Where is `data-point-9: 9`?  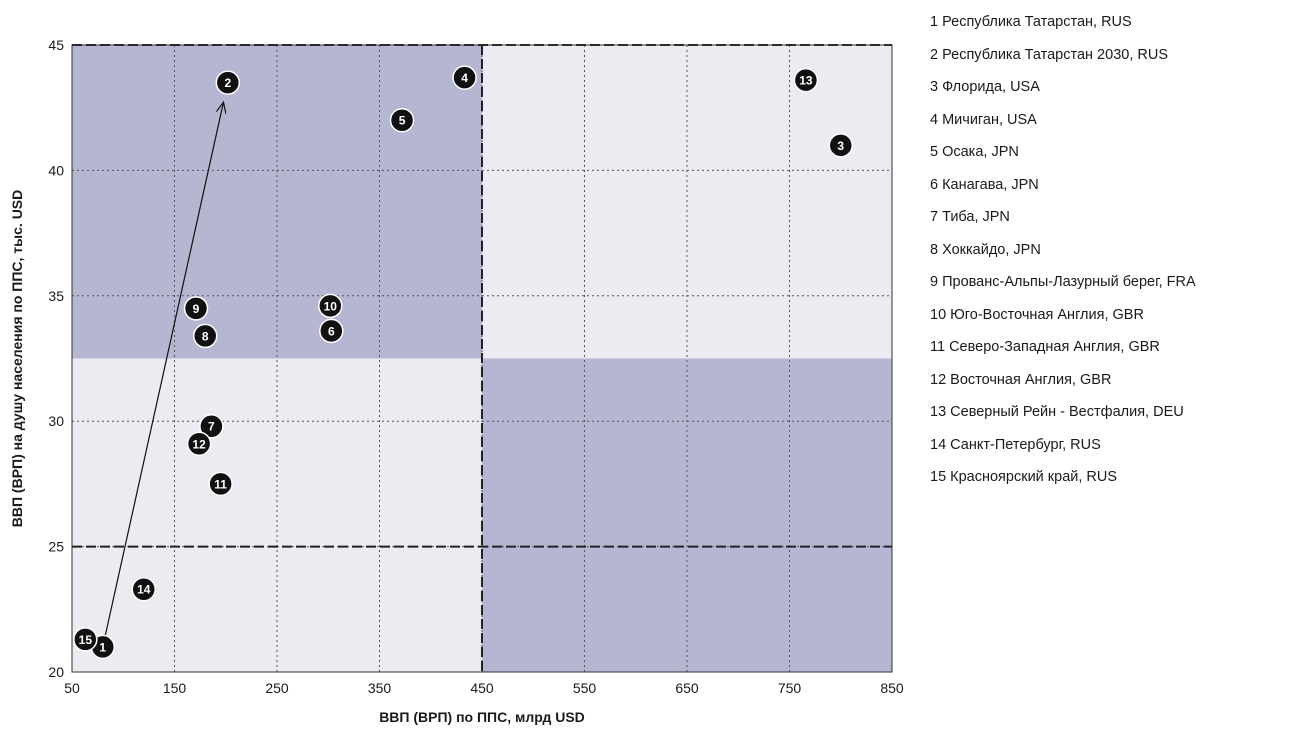
data-point-9: 9 is located at coordinates (196, 308).